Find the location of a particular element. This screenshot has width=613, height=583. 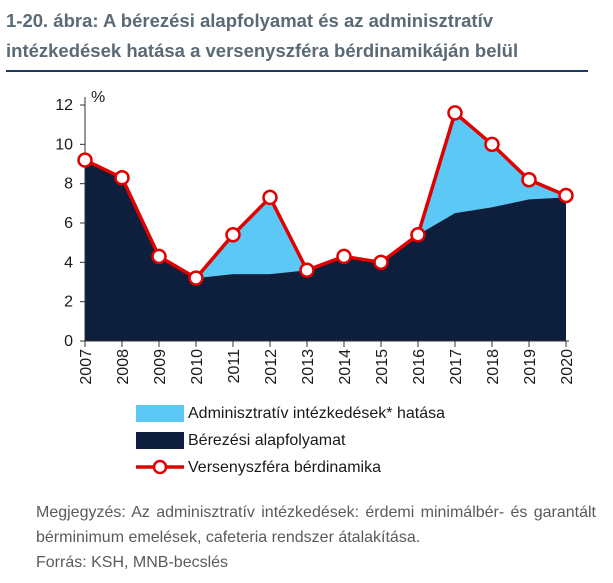

x-tick-label: 2015 is located at coordinates (382, 367).